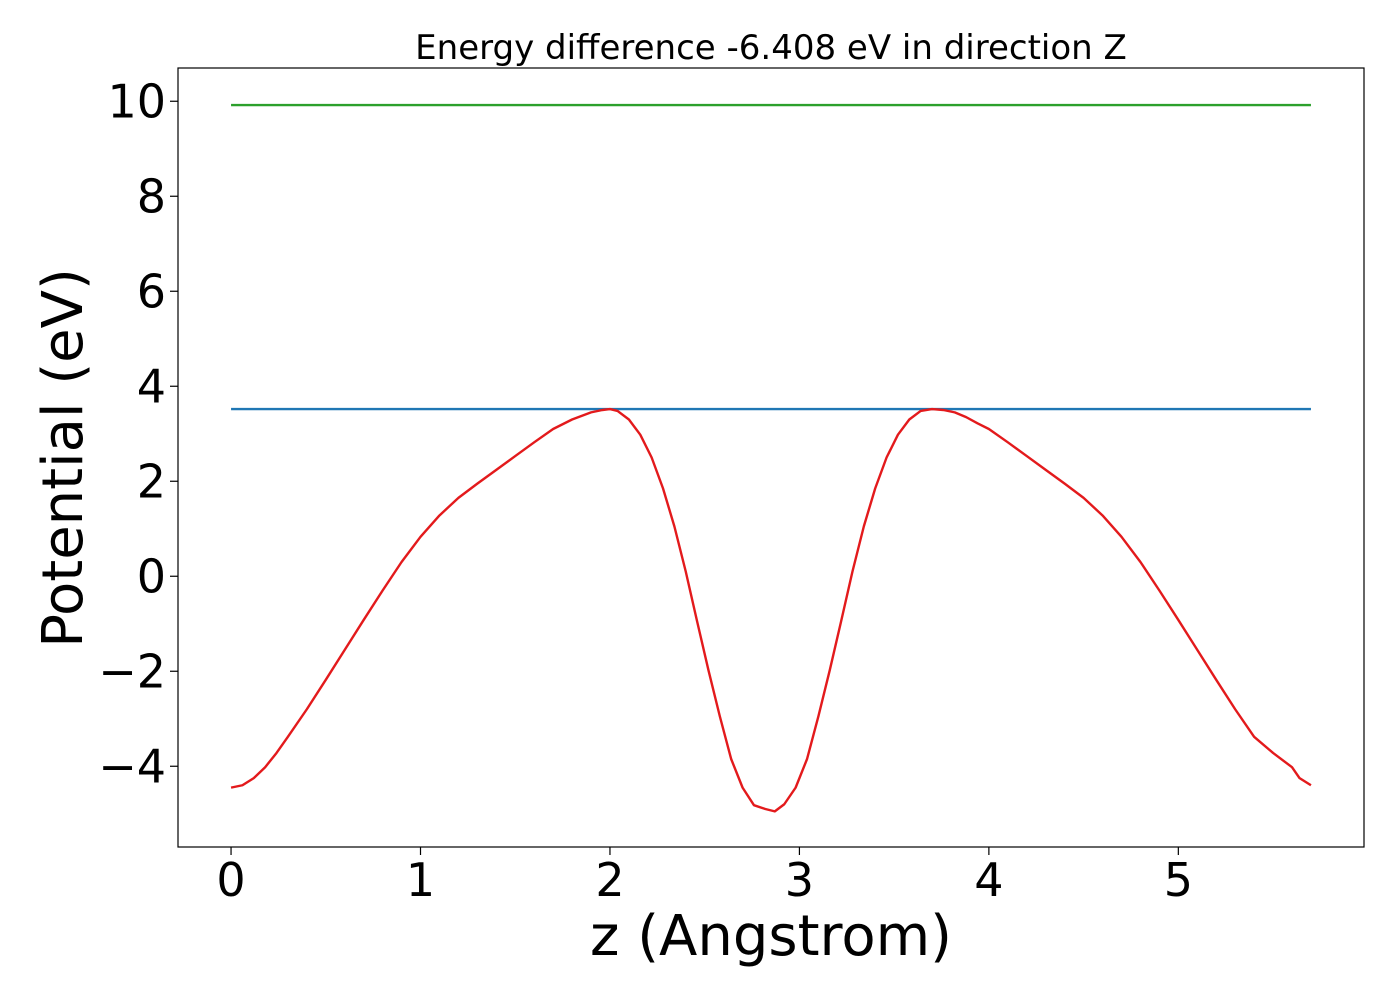  What do you see at coordinates (420, 880) in the screenshot?
I see `x-tick-label: 1` at bounding box center [420, 880].